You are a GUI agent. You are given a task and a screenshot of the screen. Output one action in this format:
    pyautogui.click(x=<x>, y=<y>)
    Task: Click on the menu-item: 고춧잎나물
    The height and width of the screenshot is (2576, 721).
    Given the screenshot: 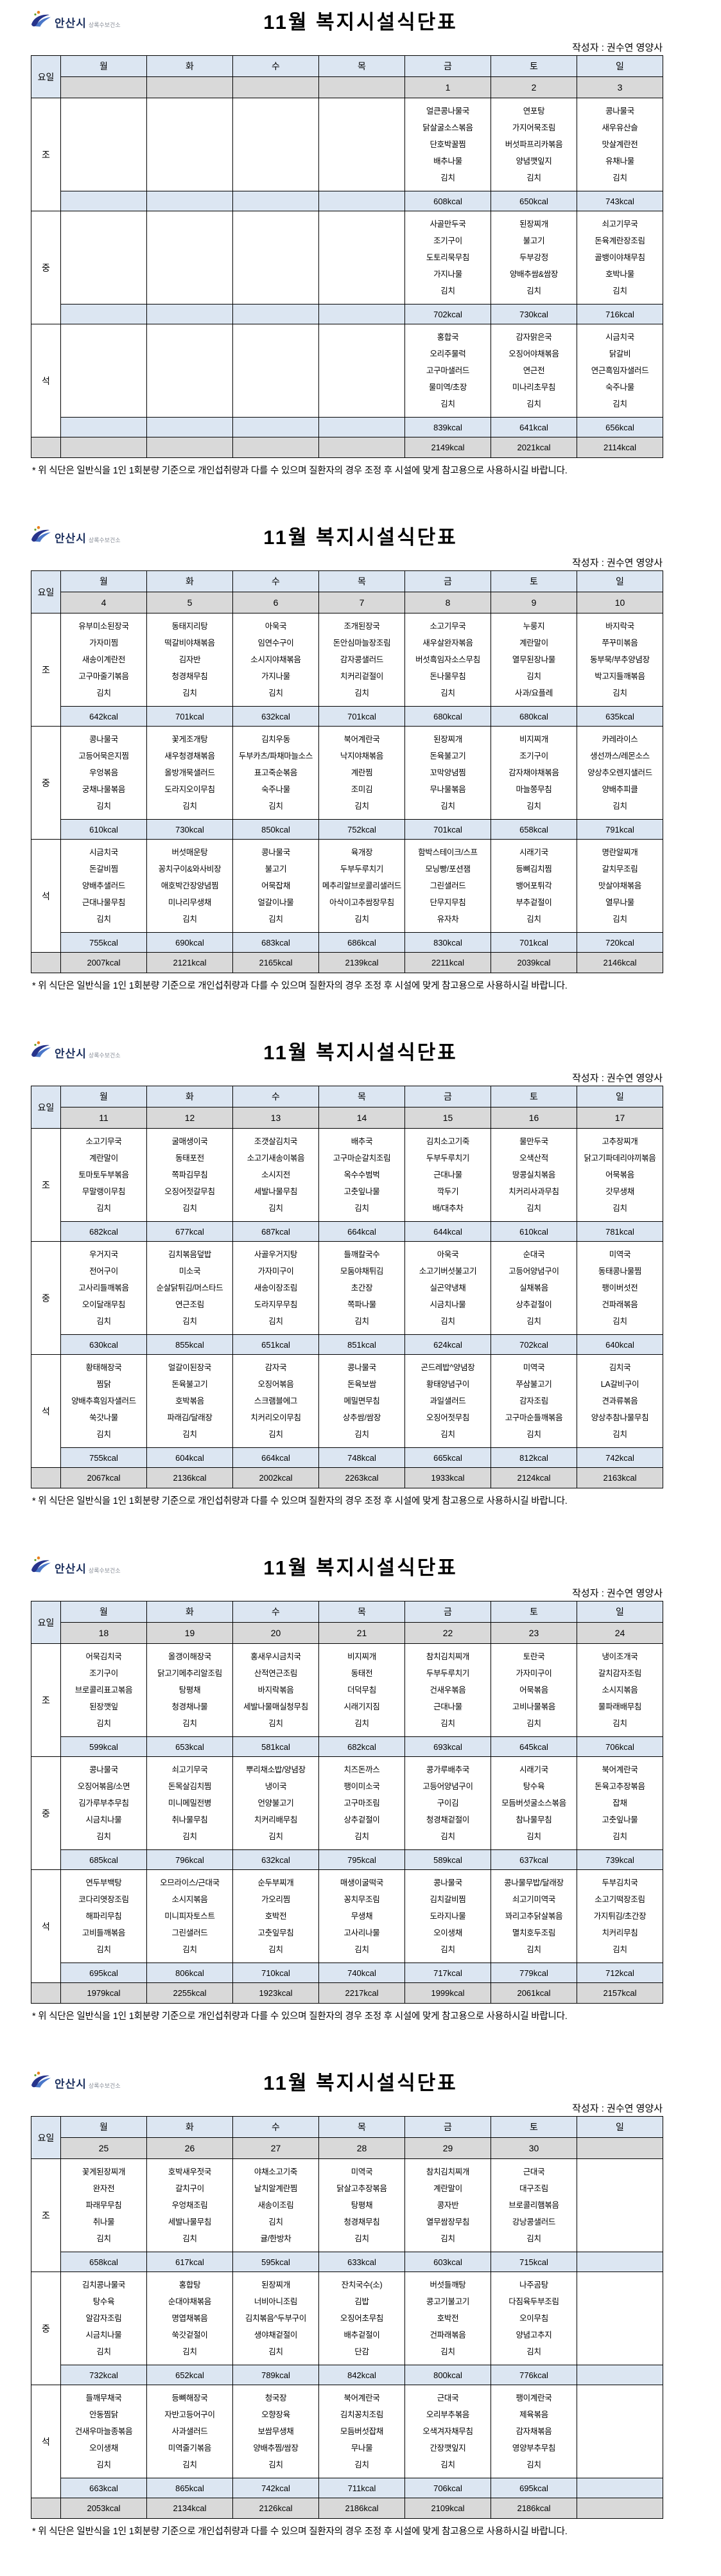 What is the action you would take?
    pyautogui.click(x=361, y=1191)
    